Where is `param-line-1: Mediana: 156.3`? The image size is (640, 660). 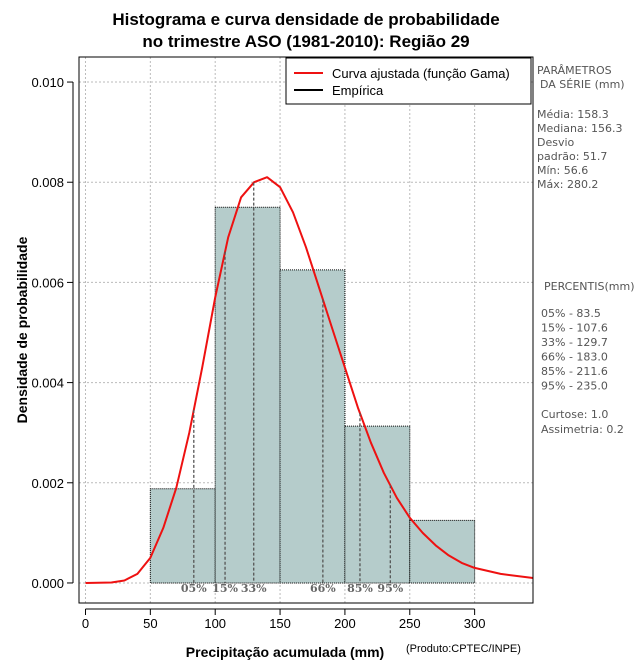
param-line-1: Mediana: 156.3 is located at coordinates (579, 128).